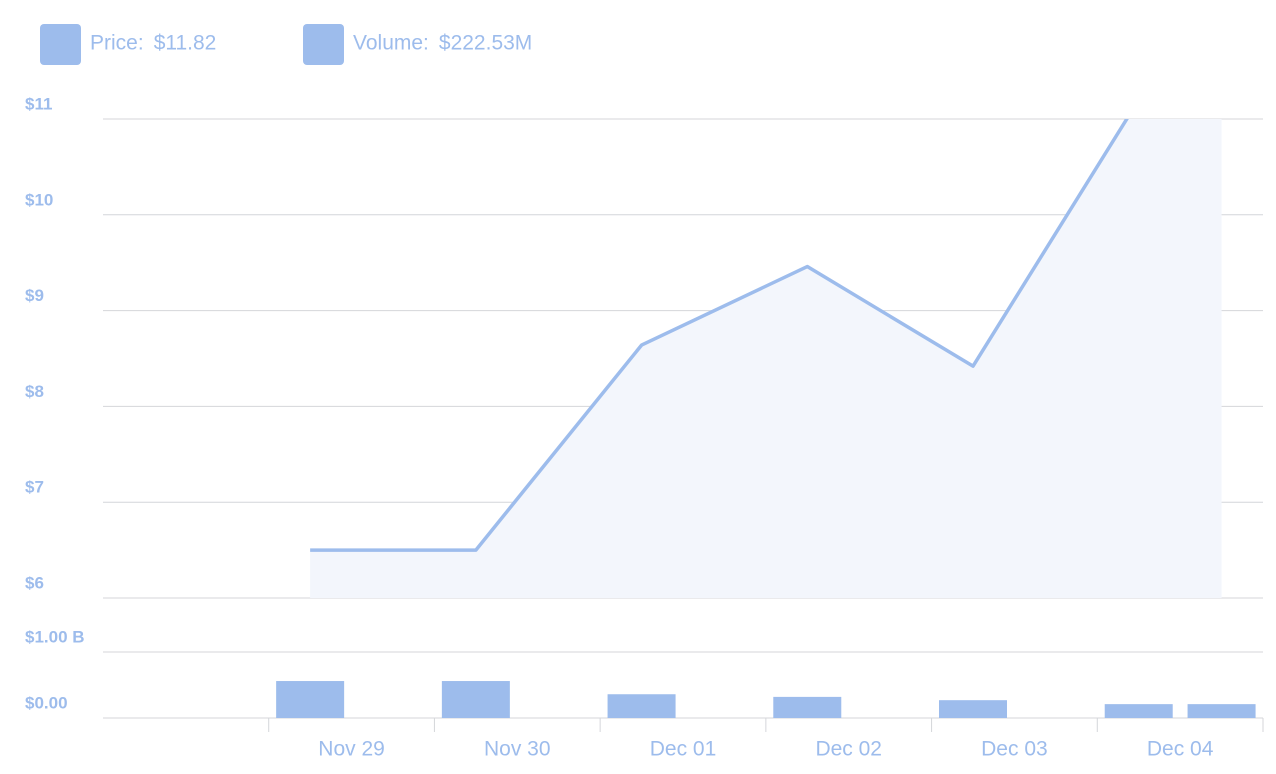 The width and height of the screenshot is (1276, 774). Describe the element at coordinates (185, 43) in the screenshot. I see `legend-value: $11.82` at that location.